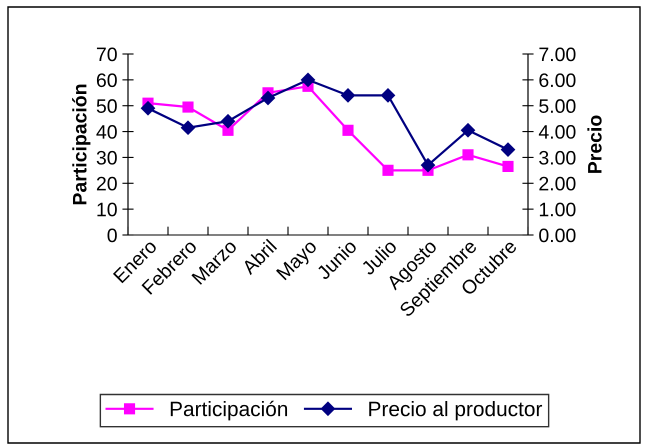  Describe the element at coordinates (106, 132) in the screenshot. I see `y-tick-label: 40` at that location.